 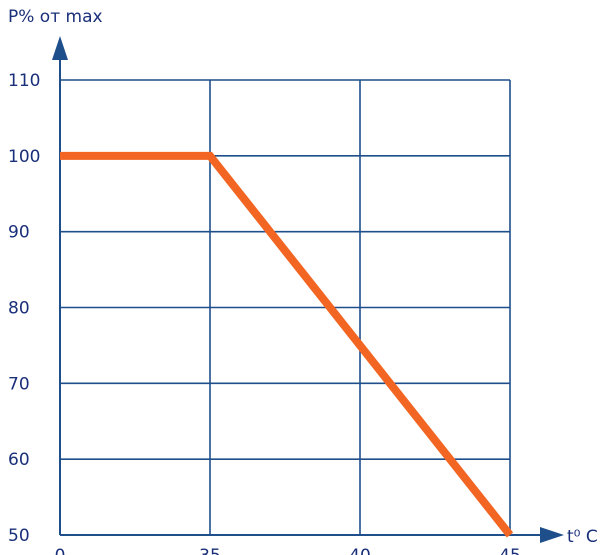 I want to click on y-axis-title: P% от max, so click(x=55, y=17).